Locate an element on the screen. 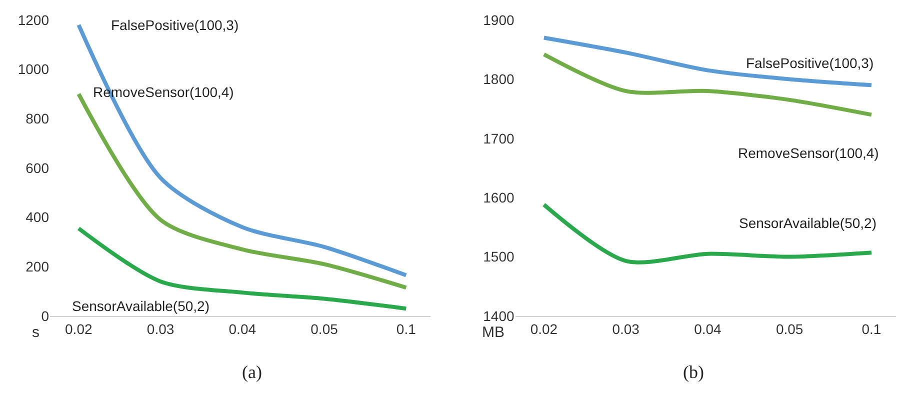  y-tick-label: 1800 is located at coordinates (498, 79).